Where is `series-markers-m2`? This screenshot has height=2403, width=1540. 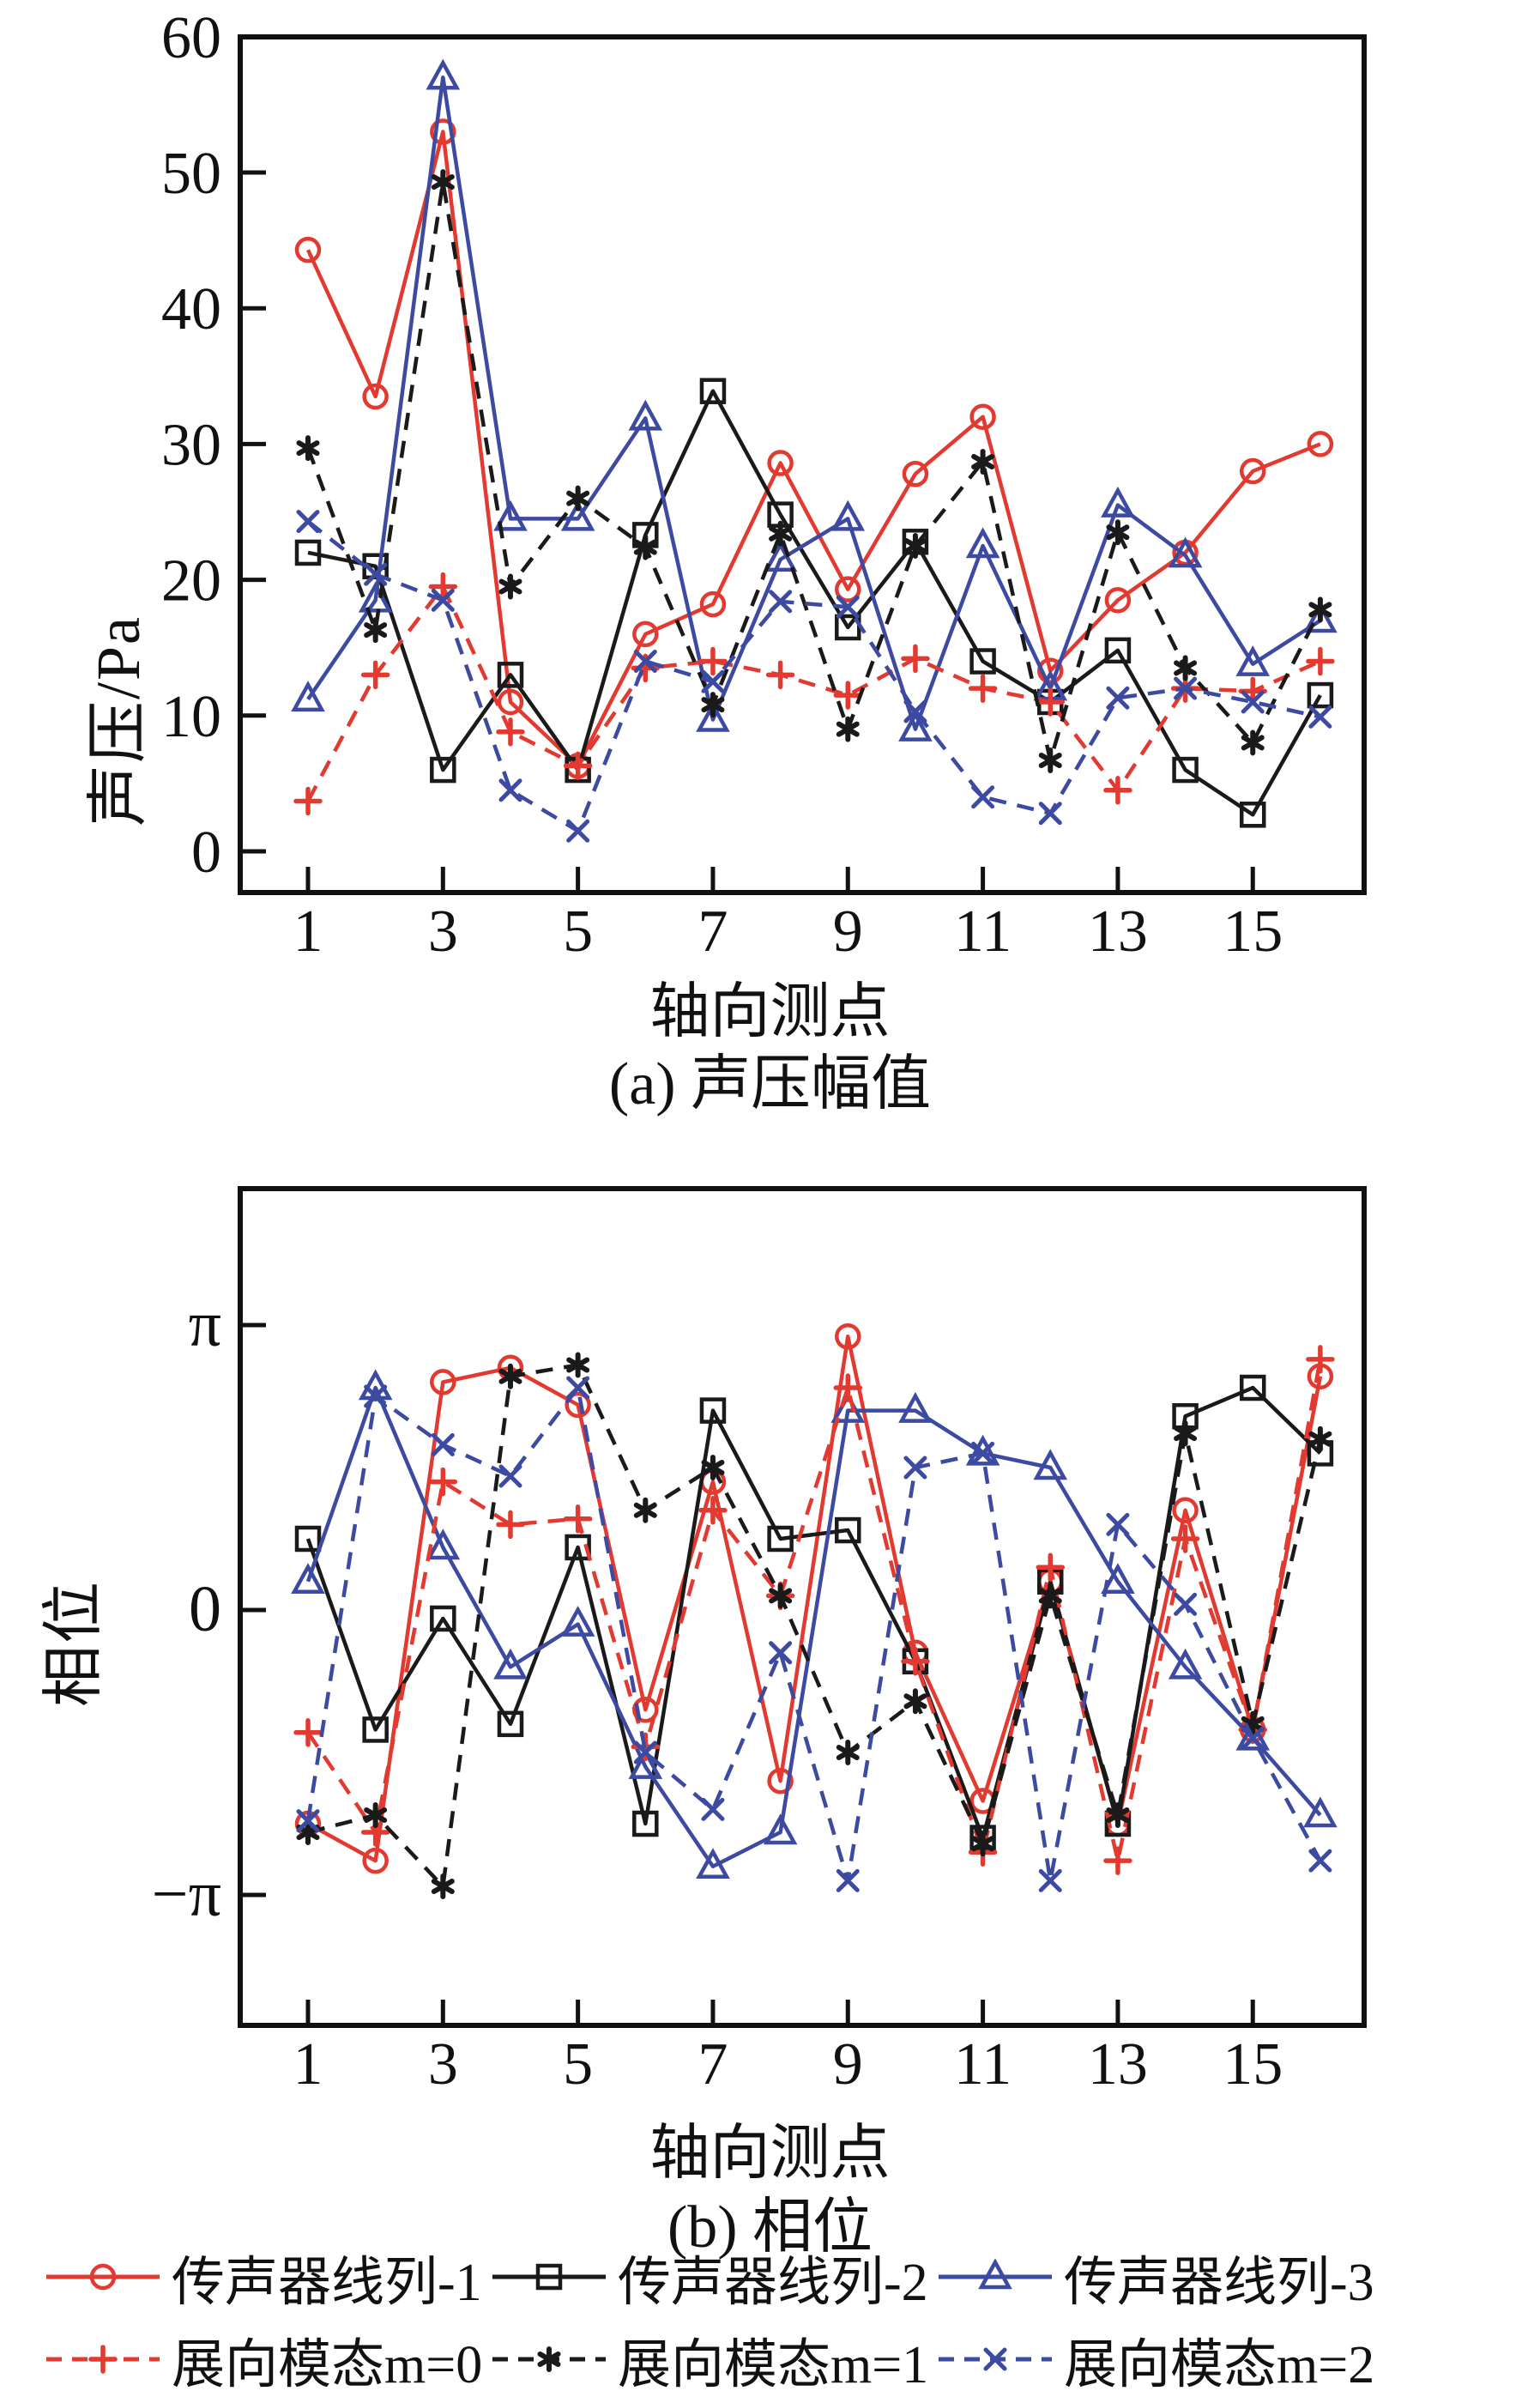
series-markers-m2 is located at coordinates (814, 1634).